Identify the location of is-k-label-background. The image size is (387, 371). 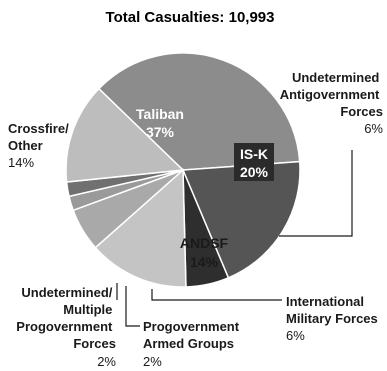
(254, 162).